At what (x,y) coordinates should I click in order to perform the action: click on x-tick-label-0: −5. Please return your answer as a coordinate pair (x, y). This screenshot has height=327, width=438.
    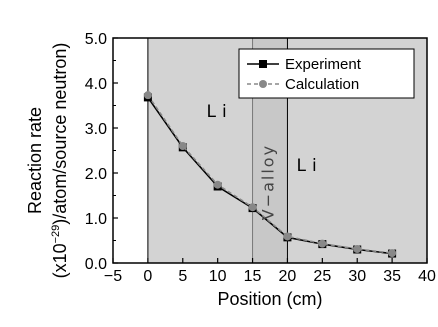
    Looking at the image, I should click on (113, 276).